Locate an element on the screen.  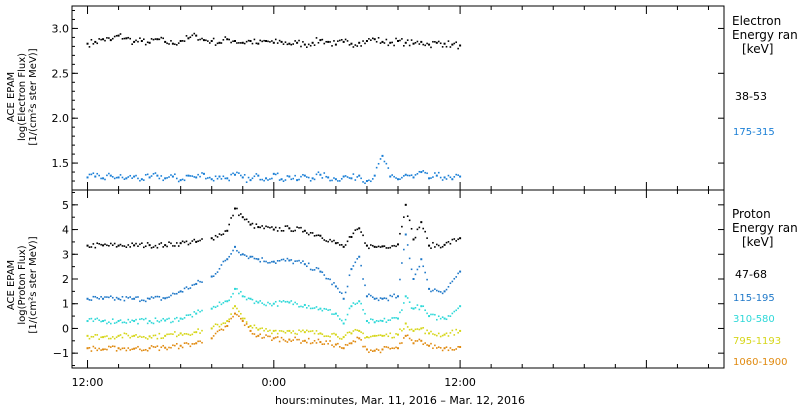
electron-legend-line3: [keV] is located at coordinates (757, 49).